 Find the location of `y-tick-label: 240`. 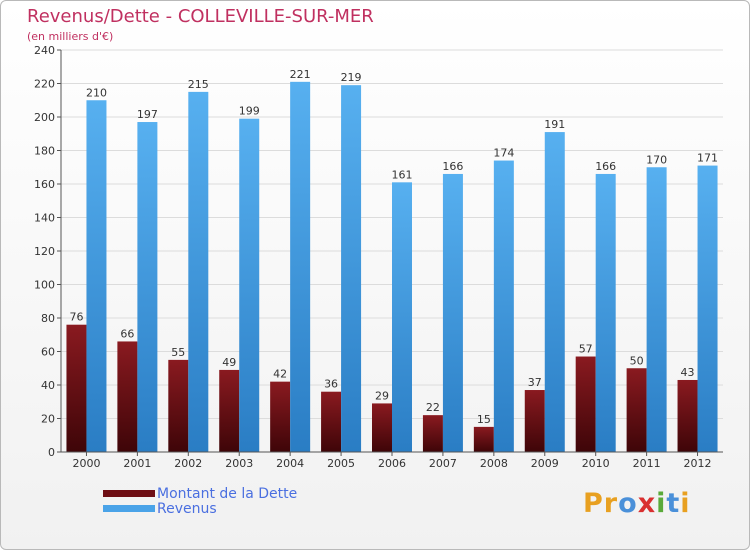

y-tick-label: 240 is located at coordinates (44, 50).